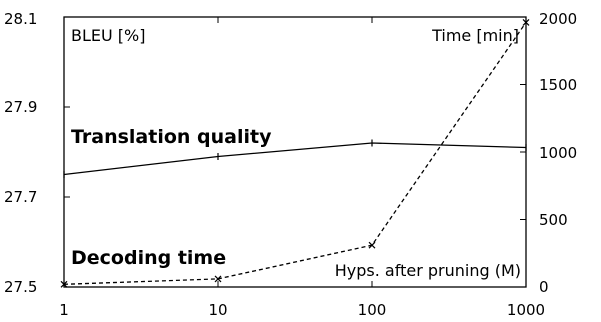 This screenshot has height=322, width=601. Describe the element at coordinates (108, 35) in the screenshot. I see `left-y-axis-label: BLEU [%]` at that location.